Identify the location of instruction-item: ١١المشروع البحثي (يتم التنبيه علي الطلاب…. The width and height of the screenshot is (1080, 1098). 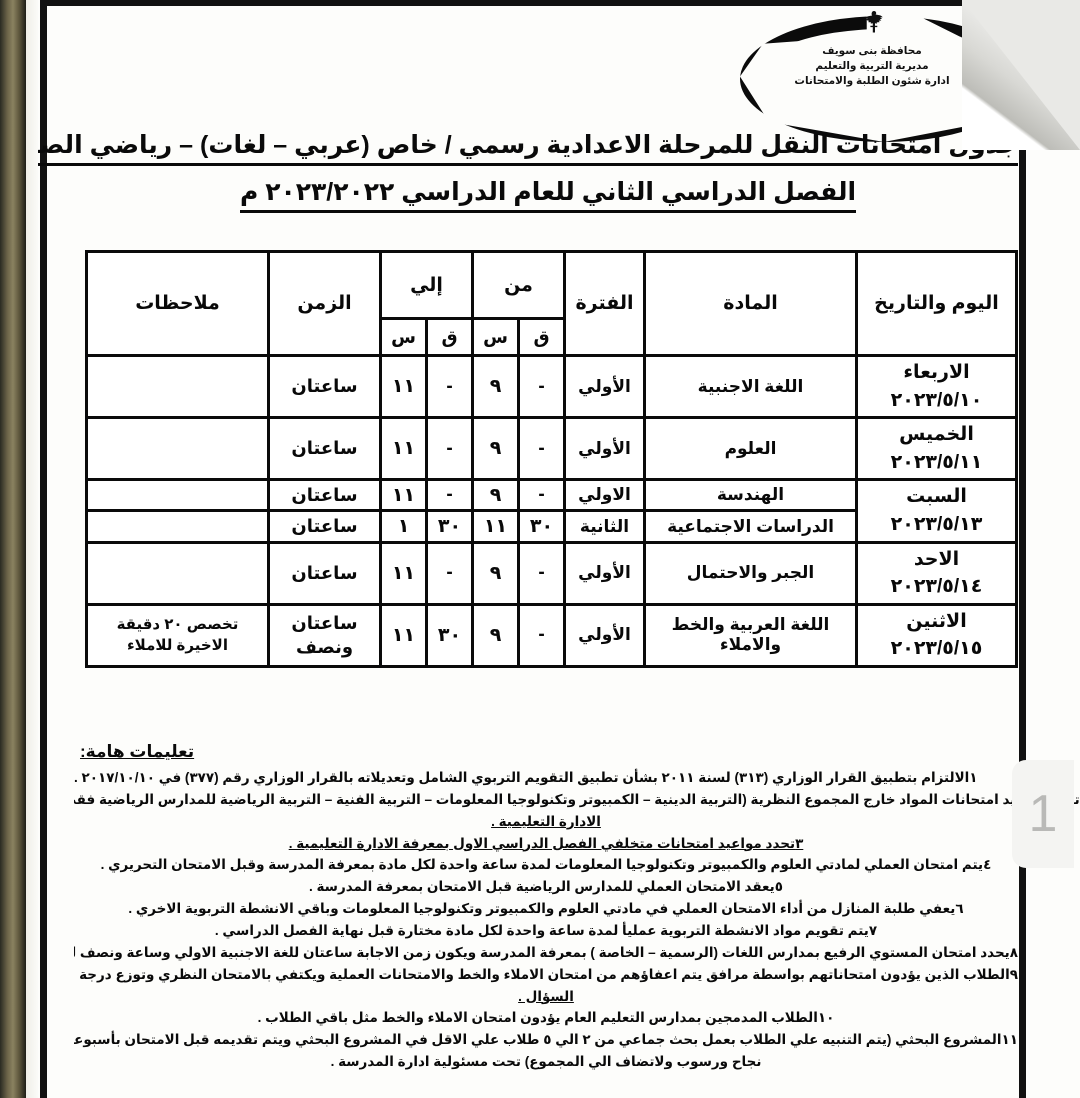
(546, 1040).